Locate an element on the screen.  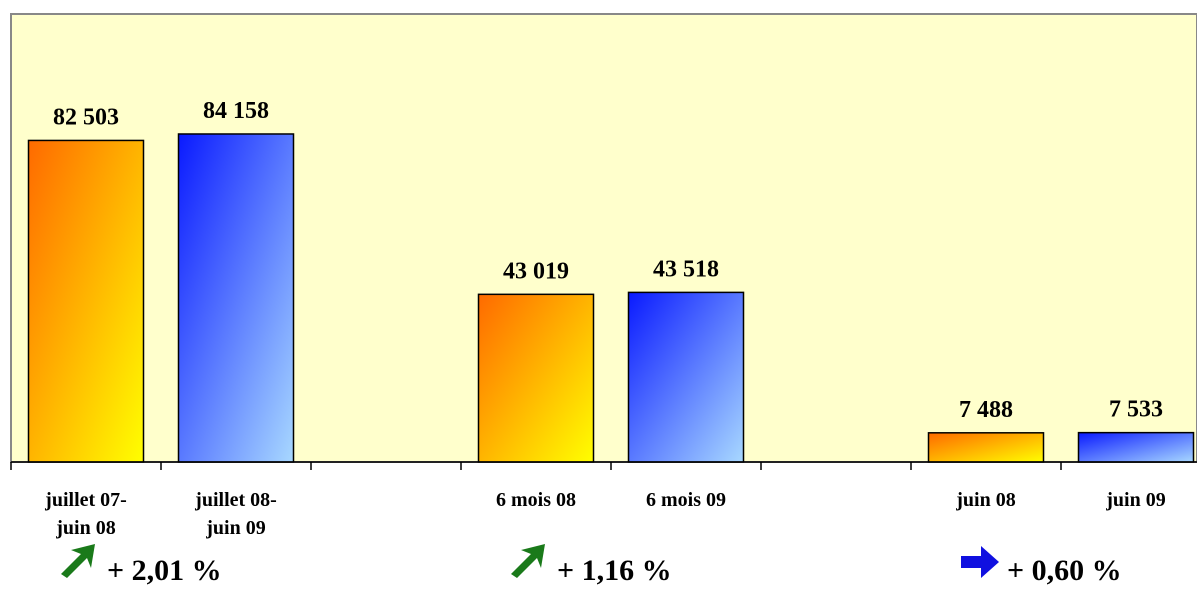
change-percent-label: + 0,60 % is located at coordinates (1064, 570).